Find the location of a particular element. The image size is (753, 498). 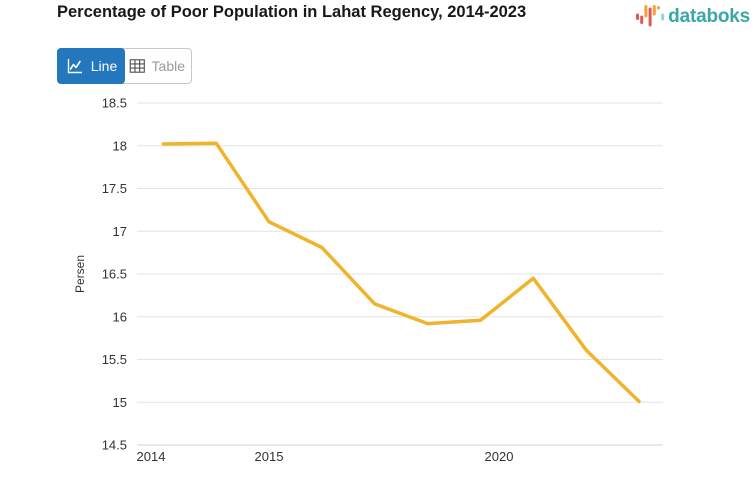

databoks-logo-icon is located at coordinates (650, 16).